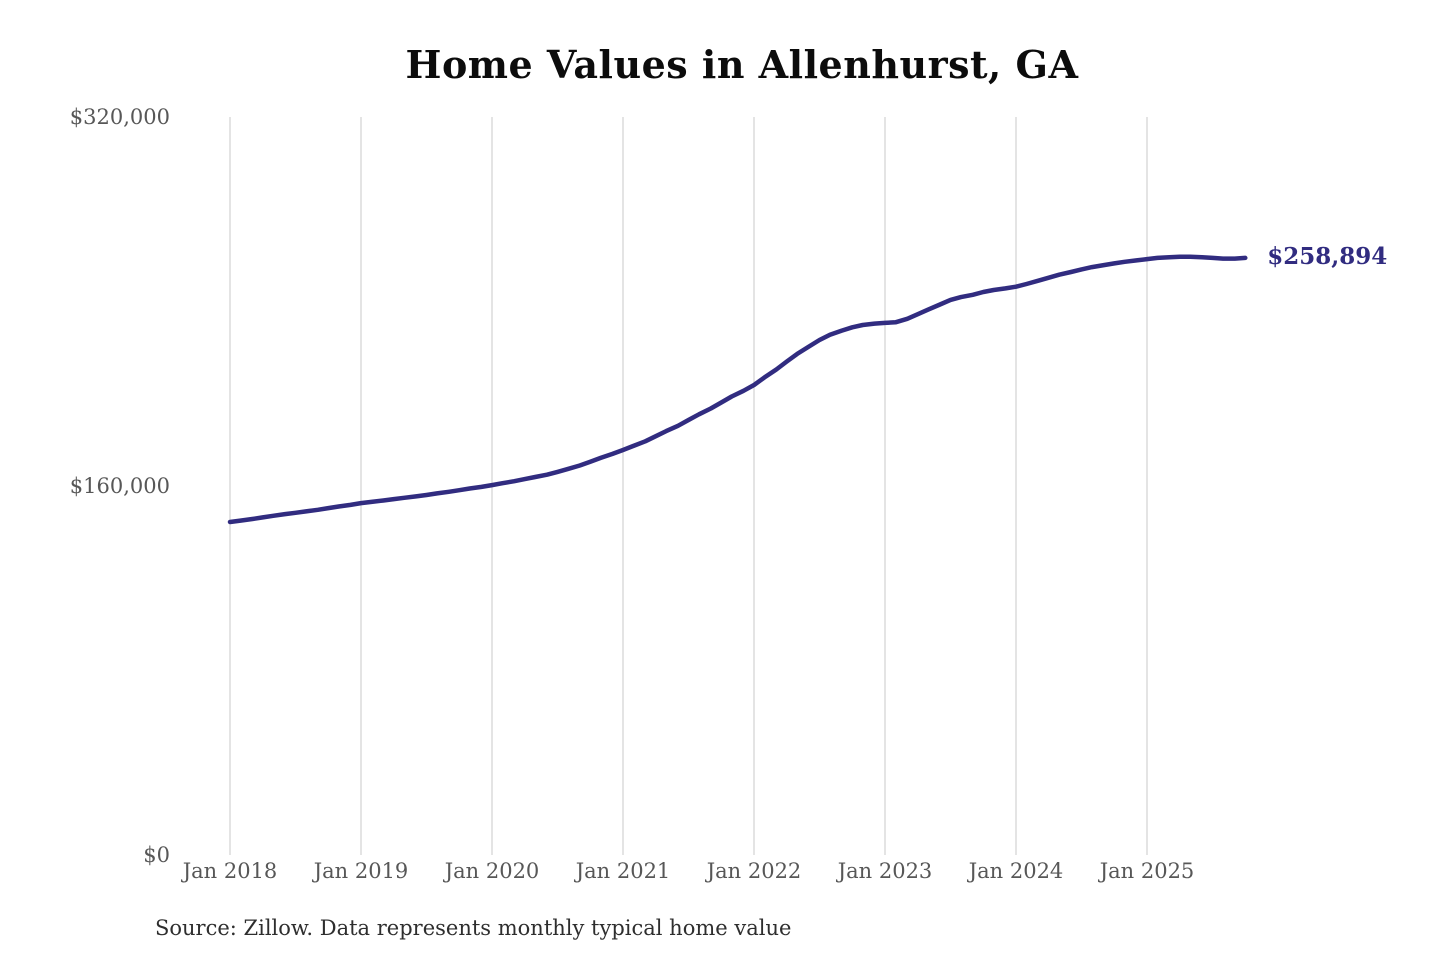 The width and height of the screenshot is (1440, 960). What do you see at coordinates (754, 871) in the screenshot?
I see `x-tick-label: Jan 2022` at bounding box center [754, 871].